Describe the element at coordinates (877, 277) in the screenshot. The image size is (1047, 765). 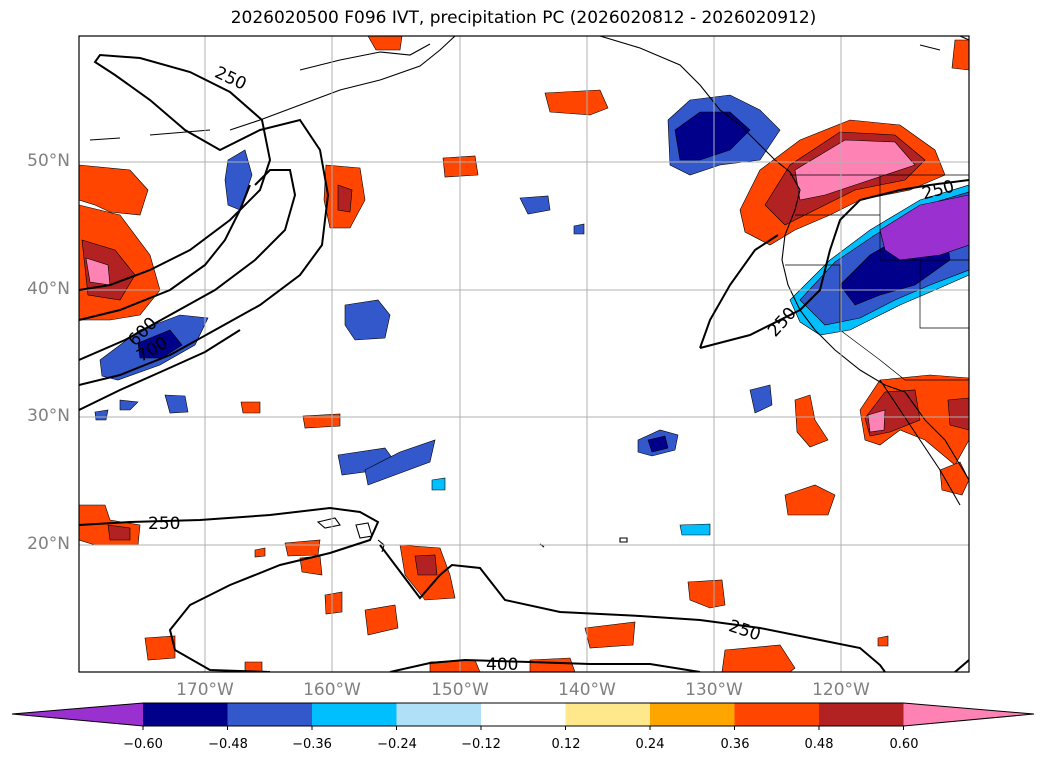
I see `political-borders` at that location.